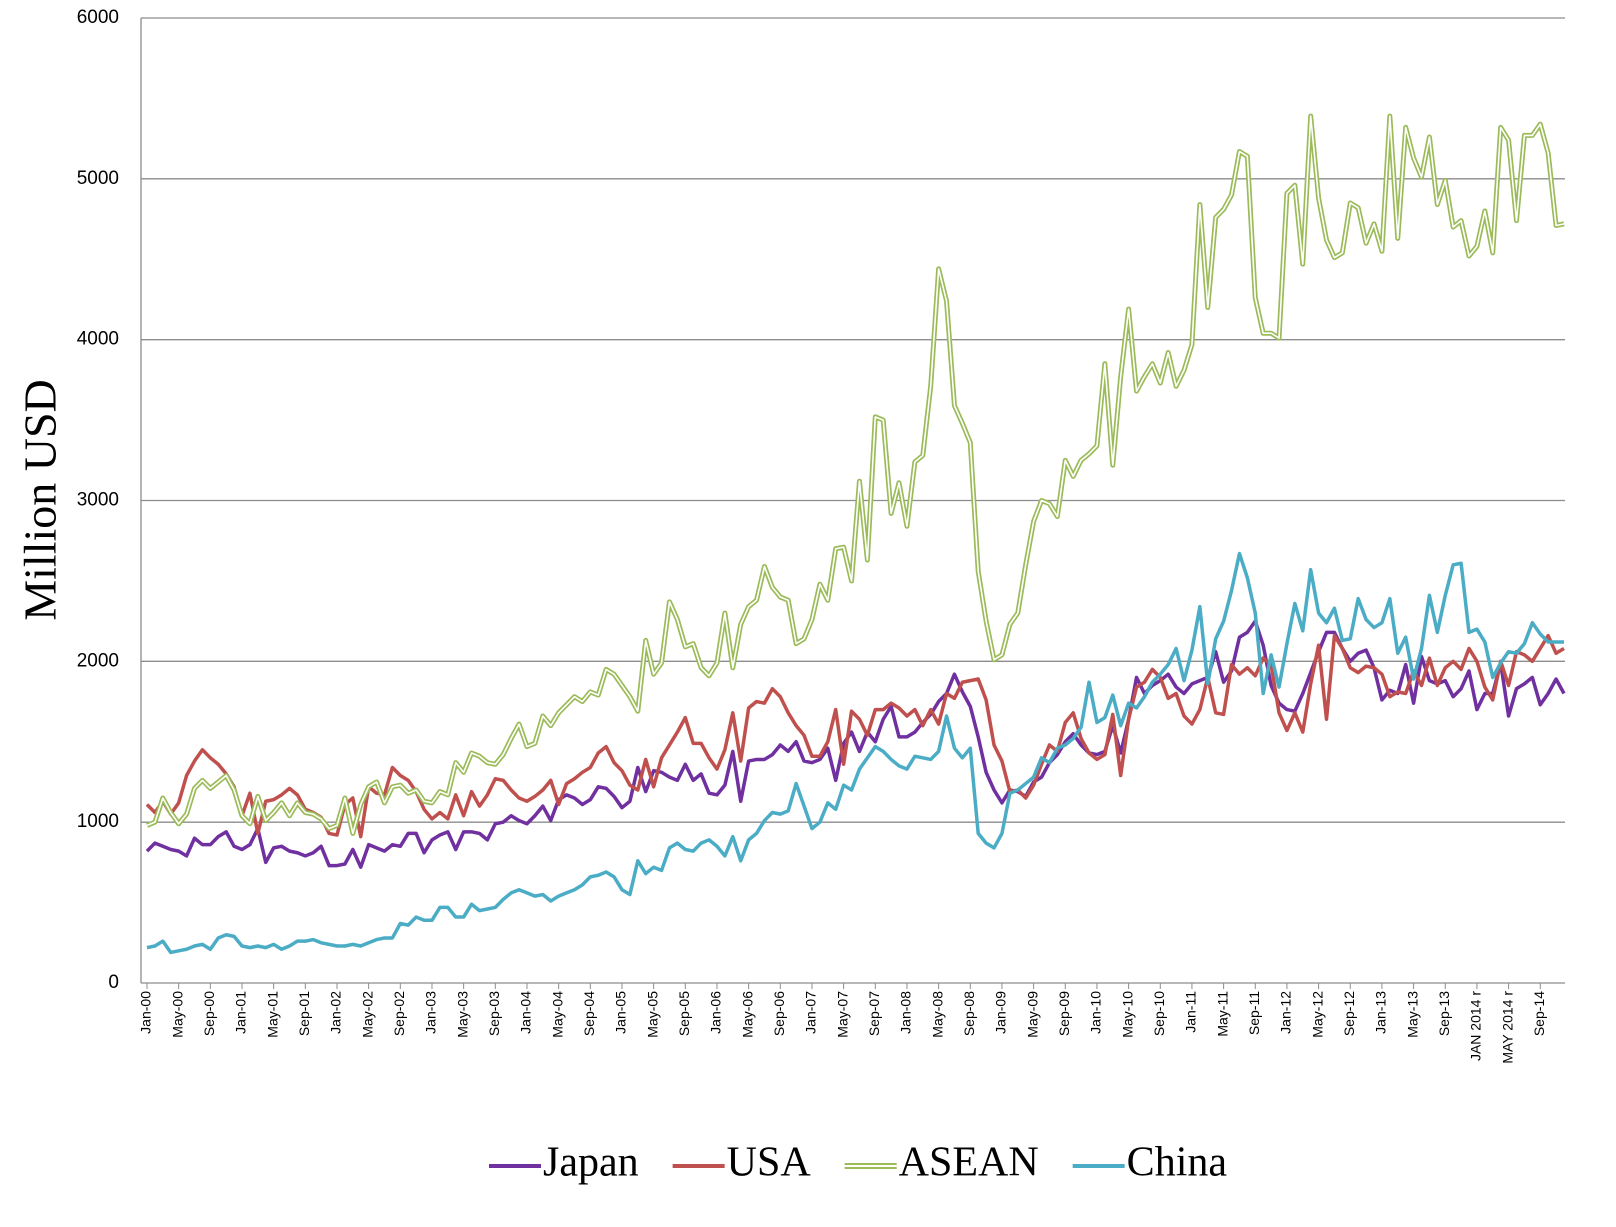 Image resolution: width=1616 pixels, height=1227 pixels. What do you see at coordinates (1032, 1014) in the screenshot?
I see `x-tick-label: May-09` at bounding box center [1032, 1014].